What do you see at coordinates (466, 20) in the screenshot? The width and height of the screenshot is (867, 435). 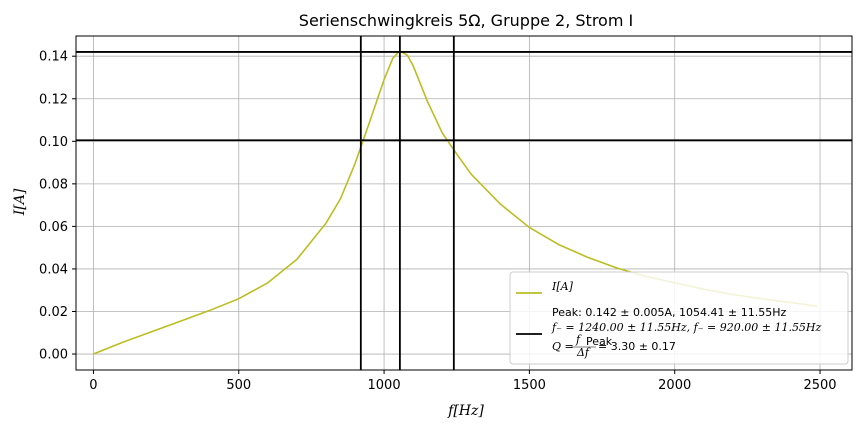 I see `chart-title: Serienschwingkreis 5Ω, Gruppe 2, Strom I` at bounding box center [466, 20].